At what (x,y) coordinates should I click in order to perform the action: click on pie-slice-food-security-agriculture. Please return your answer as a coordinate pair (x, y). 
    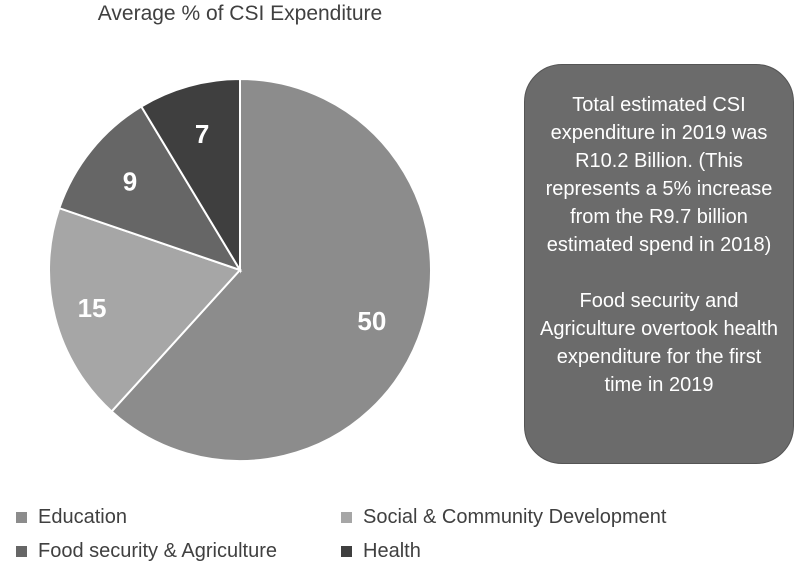
    Looking at the image, I should click on (150, 188).